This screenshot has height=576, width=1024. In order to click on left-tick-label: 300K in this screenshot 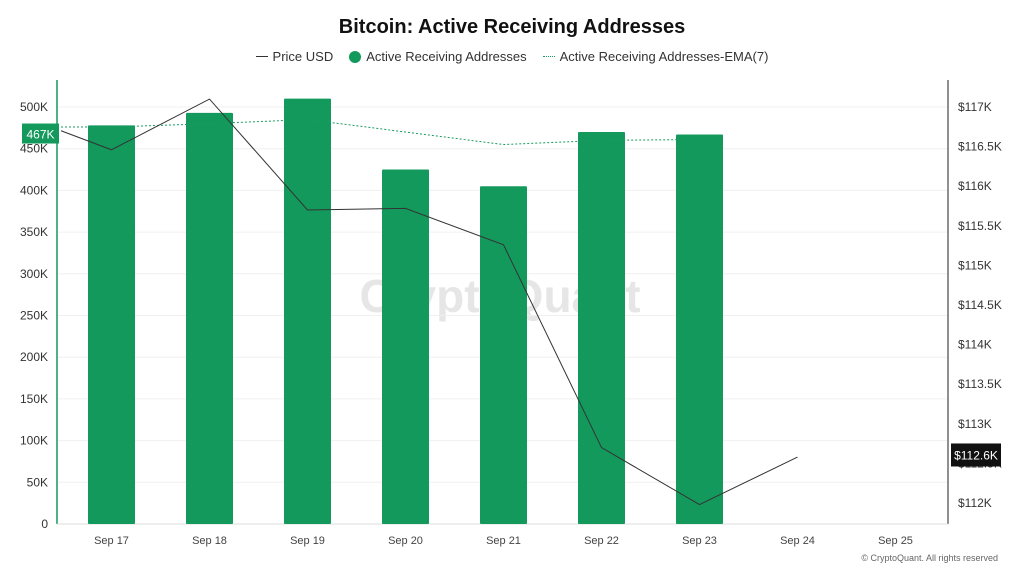, I will do `click(34, 274)`.